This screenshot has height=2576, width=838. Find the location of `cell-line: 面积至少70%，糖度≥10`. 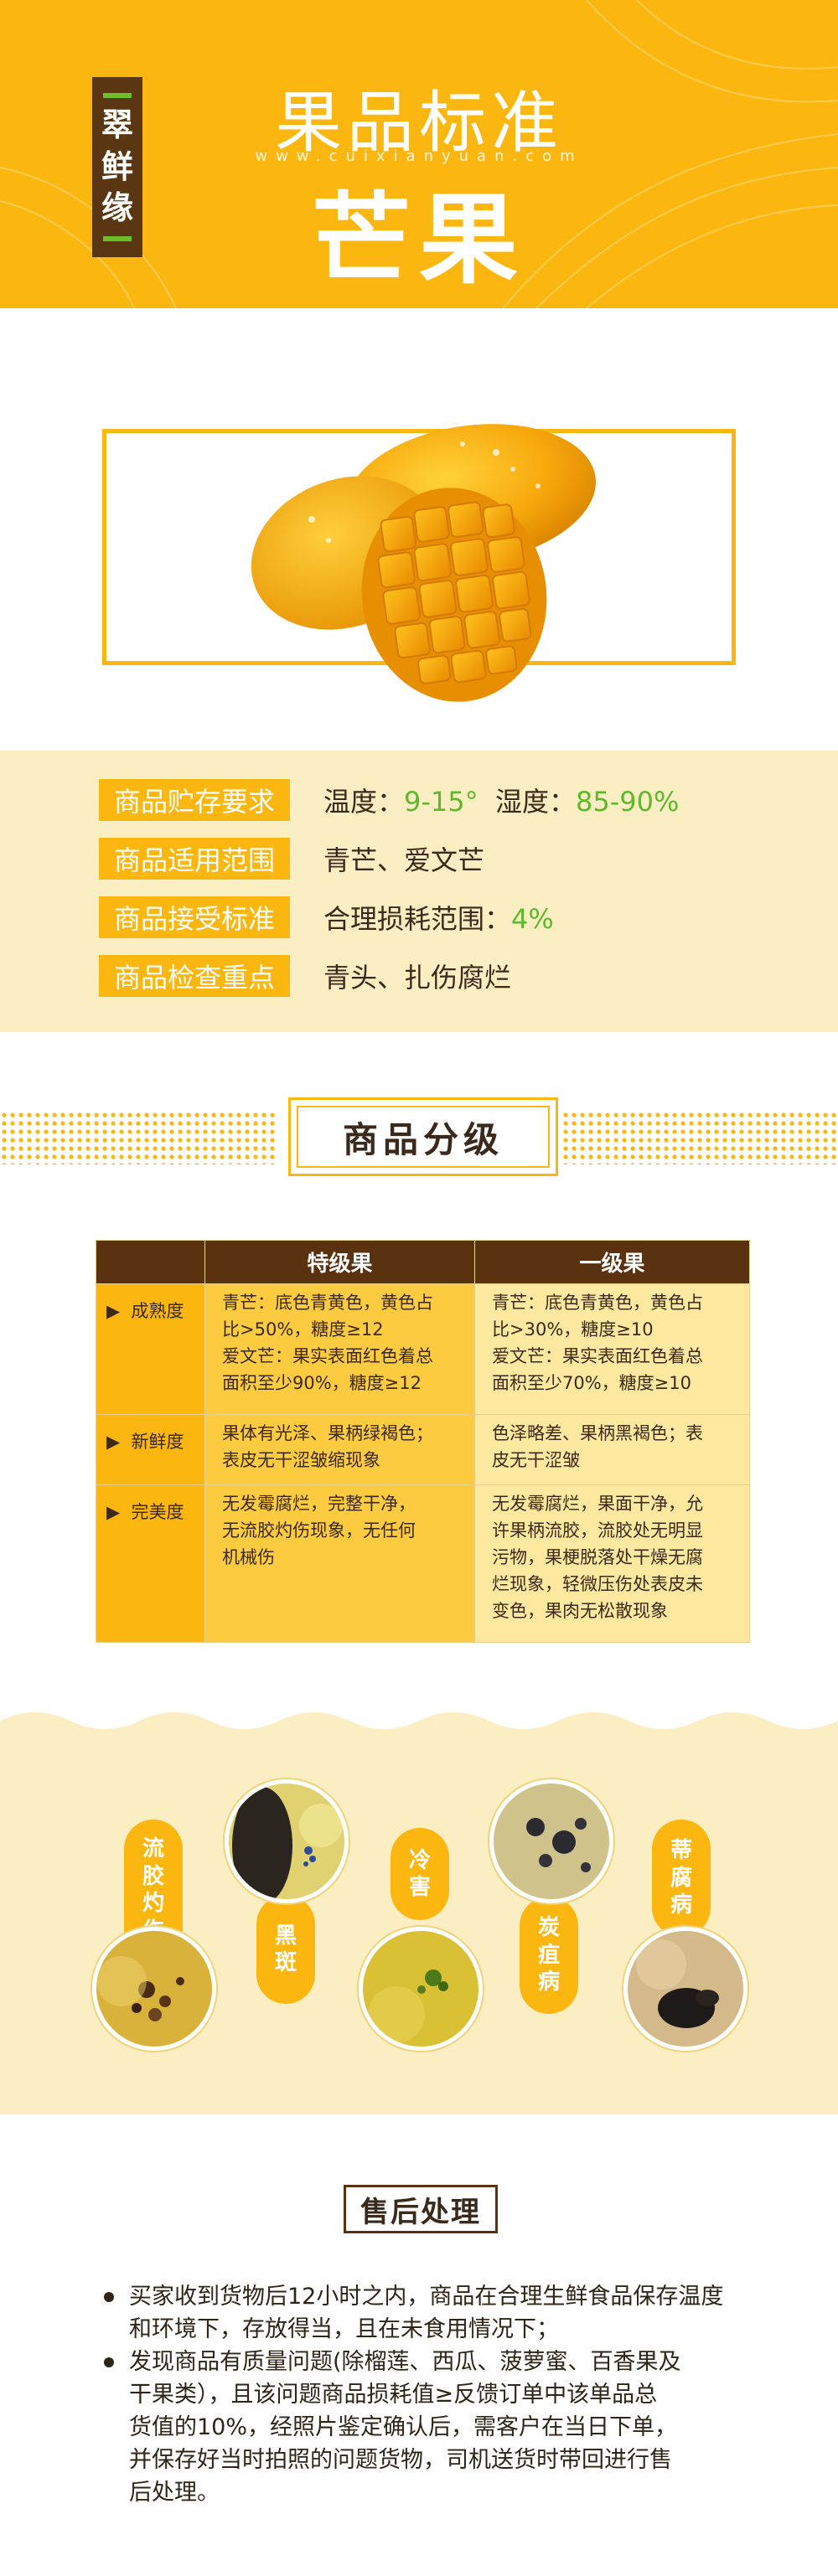

cell-line: 面积至少70%，糖度≥10 is located at coordinates (591, 1383).